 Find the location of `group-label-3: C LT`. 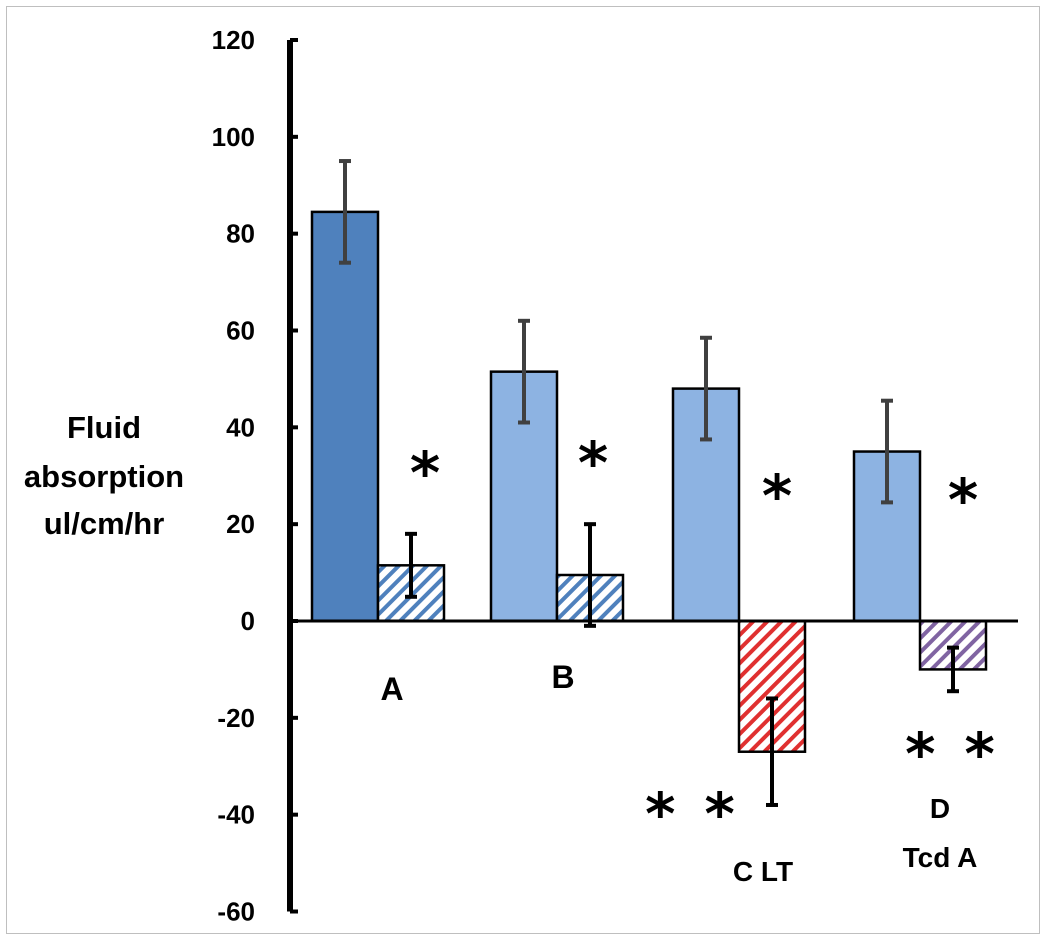

group-label-3: C LT is located at coordinates (763, 871).